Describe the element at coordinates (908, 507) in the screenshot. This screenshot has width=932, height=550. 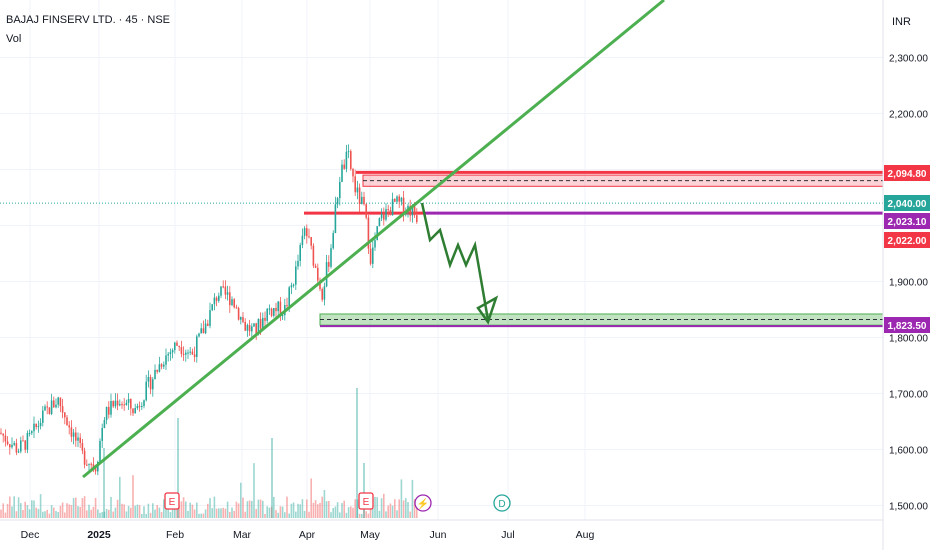
I see `price-tick: 1,500.00` at that location.